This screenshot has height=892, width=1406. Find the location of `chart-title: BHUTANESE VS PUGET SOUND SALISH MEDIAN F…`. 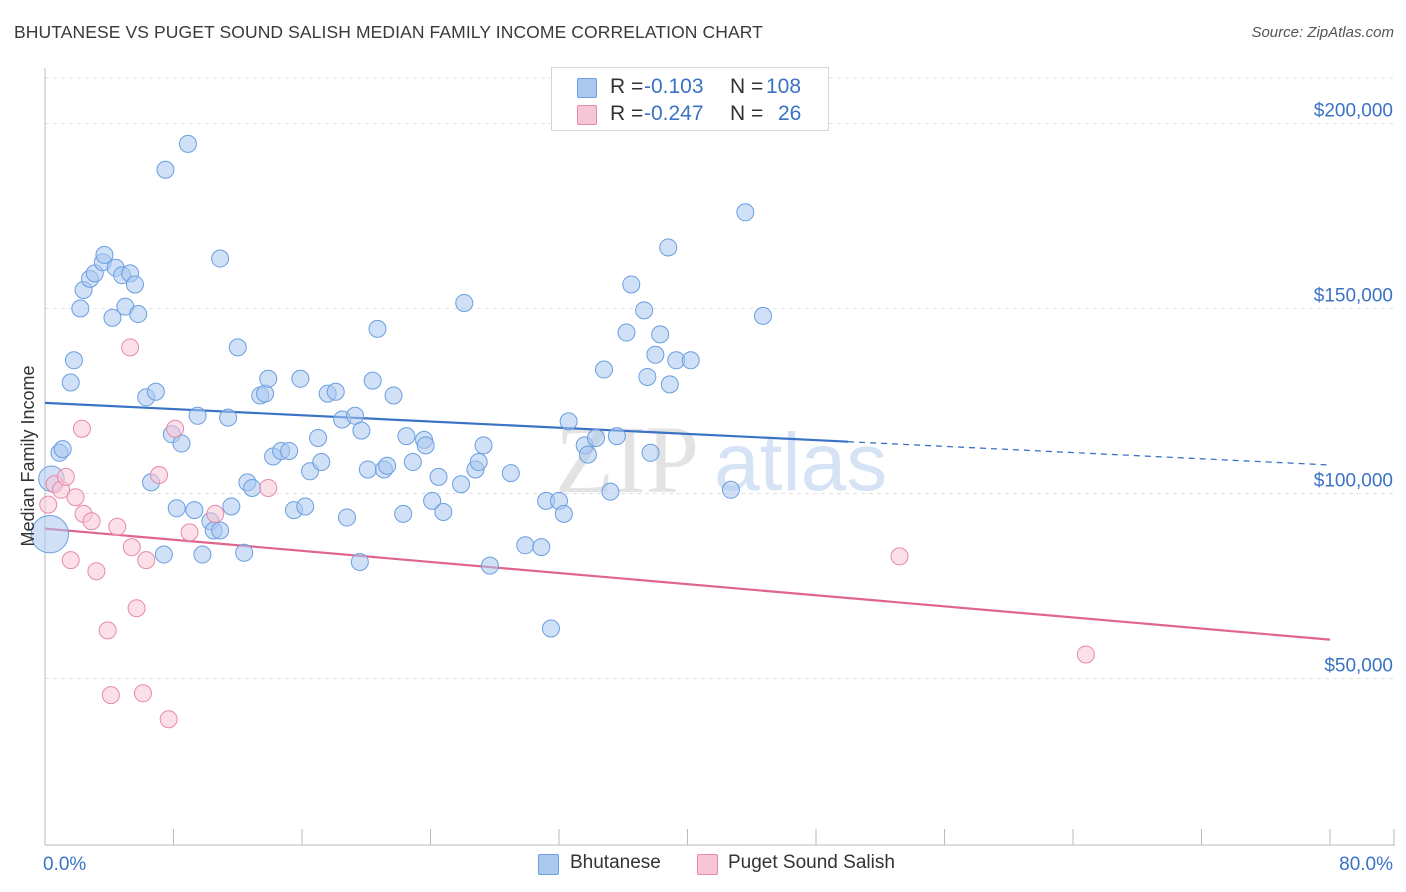

chart-title: BHUTANESE VS PUGET SOUND SALISH MEDIAN F… is located at coordinates (388, 32).